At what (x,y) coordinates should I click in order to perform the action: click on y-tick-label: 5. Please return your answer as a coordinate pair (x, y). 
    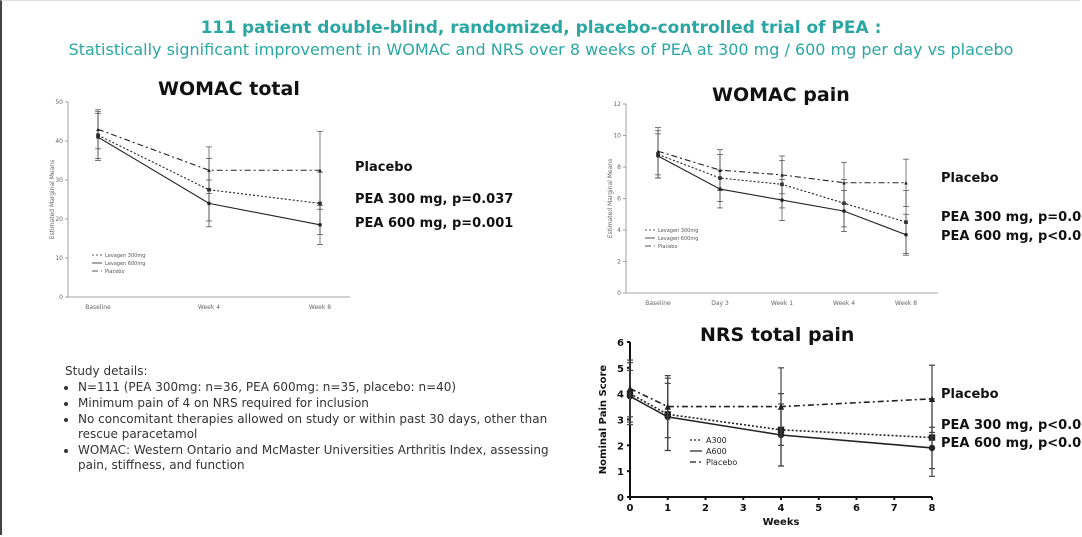
    Looking at the image, I should click on (620, 369).